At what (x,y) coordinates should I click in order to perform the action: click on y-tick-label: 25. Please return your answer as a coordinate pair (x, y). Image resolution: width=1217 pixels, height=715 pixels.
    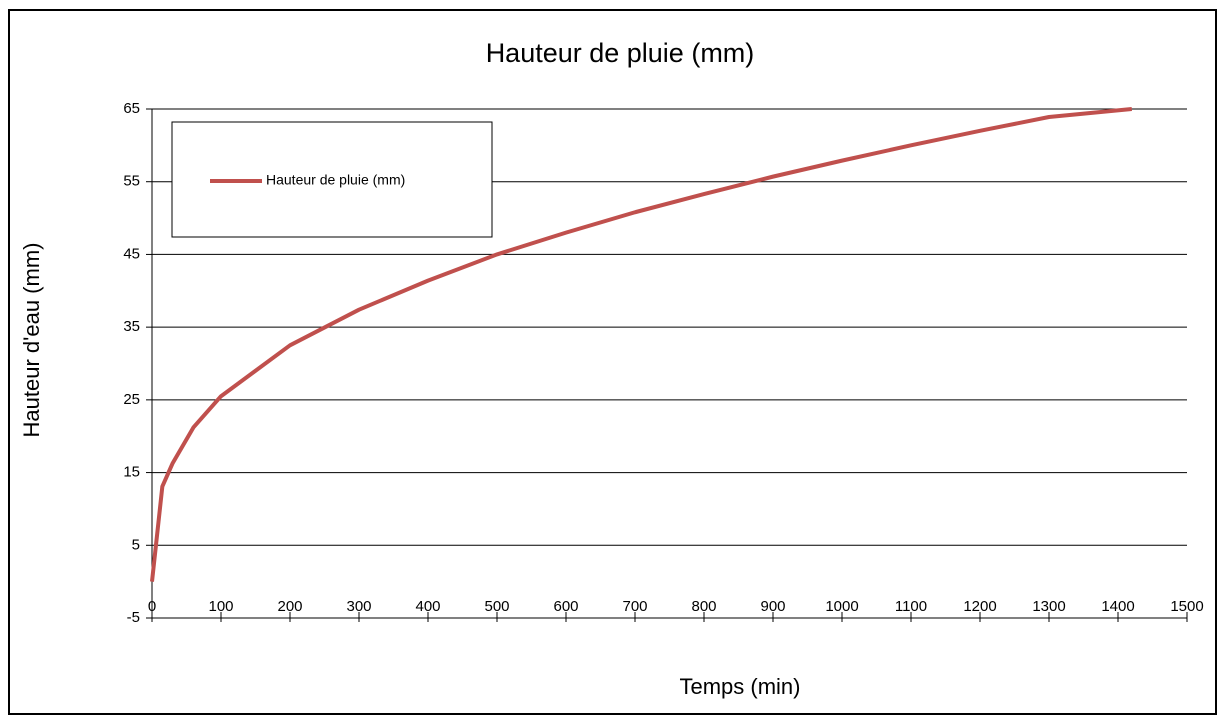
    Looking at the image, I should click on (131, 399).